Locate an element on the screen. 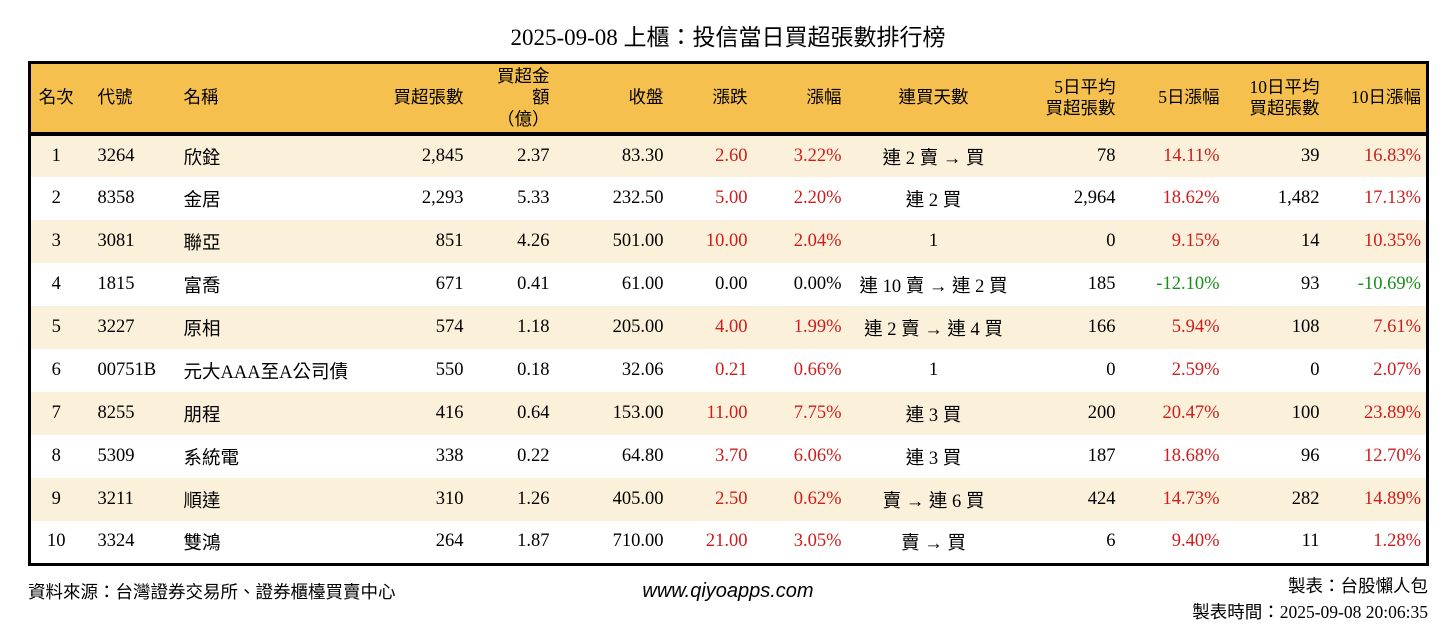 This screenshot has width=1456, height=636. cell-net_amount: 0.22 is located at coordinates (533, 456).